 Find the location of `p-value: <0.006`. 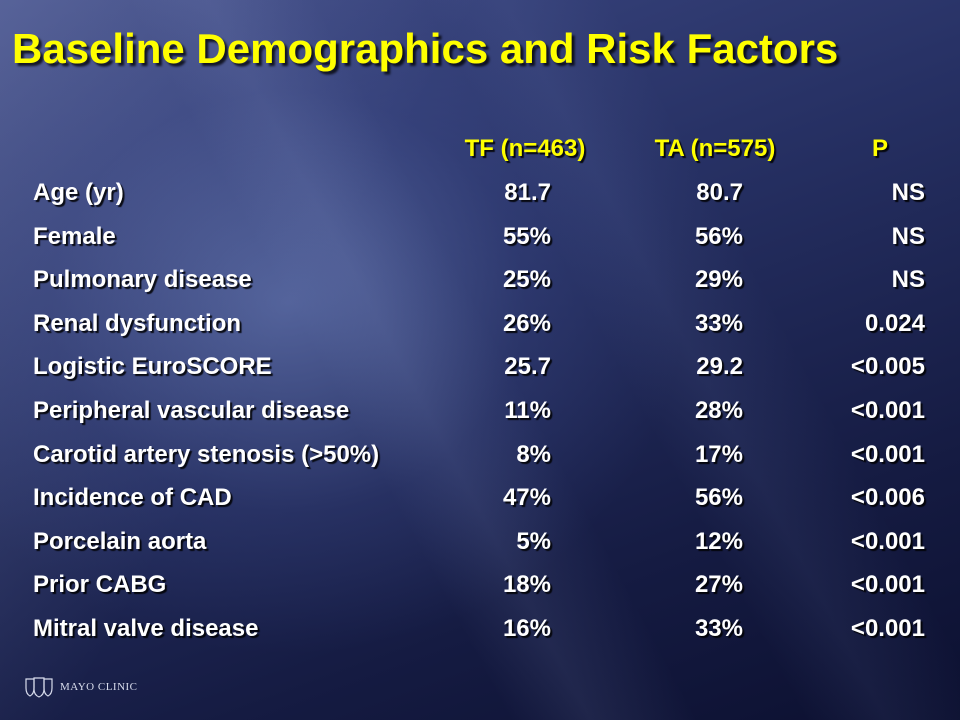

p-value: <0.006 is located at coordinates (887, 497).